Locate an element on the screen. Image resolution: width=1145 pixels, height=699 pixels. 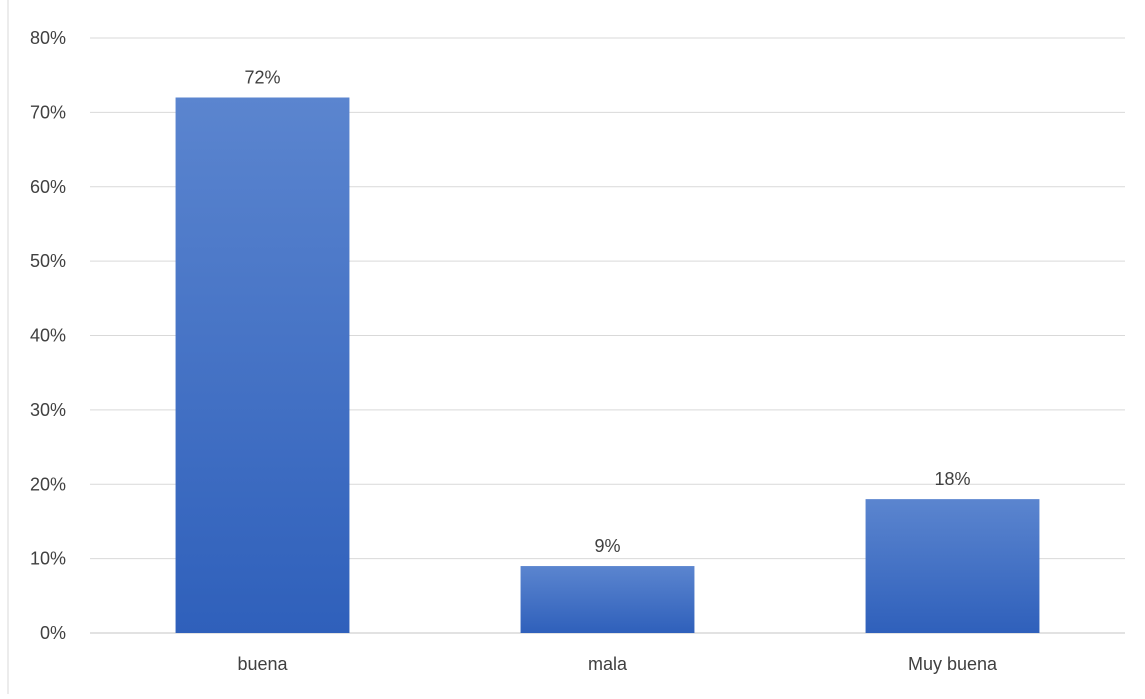
y-tick-label: 50% is located at coordinates (48, 261).